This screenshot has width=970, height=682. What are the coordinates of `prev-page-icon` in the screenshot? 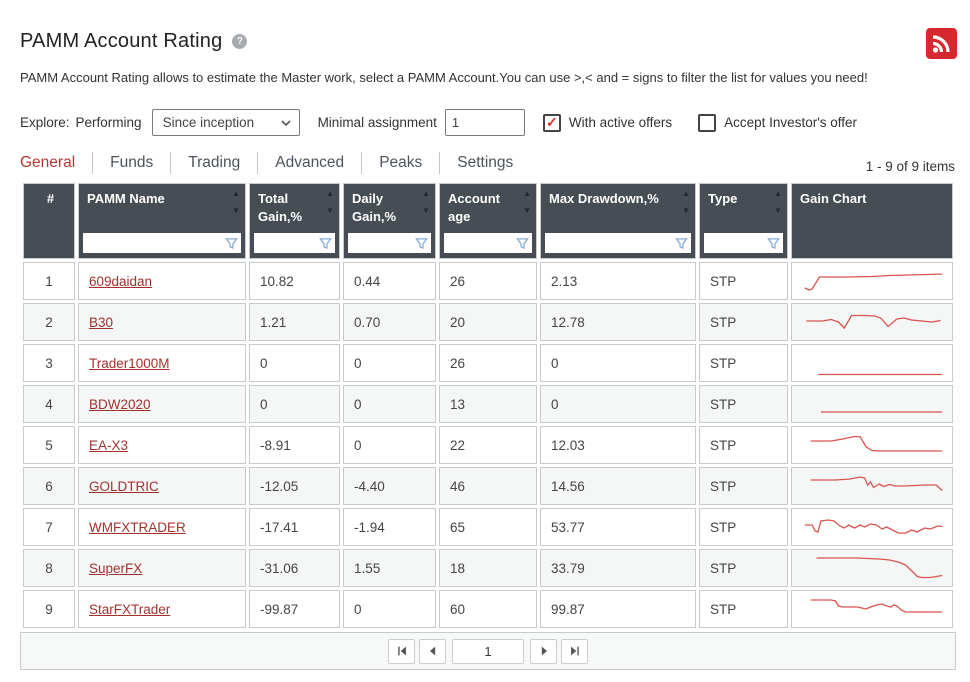 It's located at (432, 651).